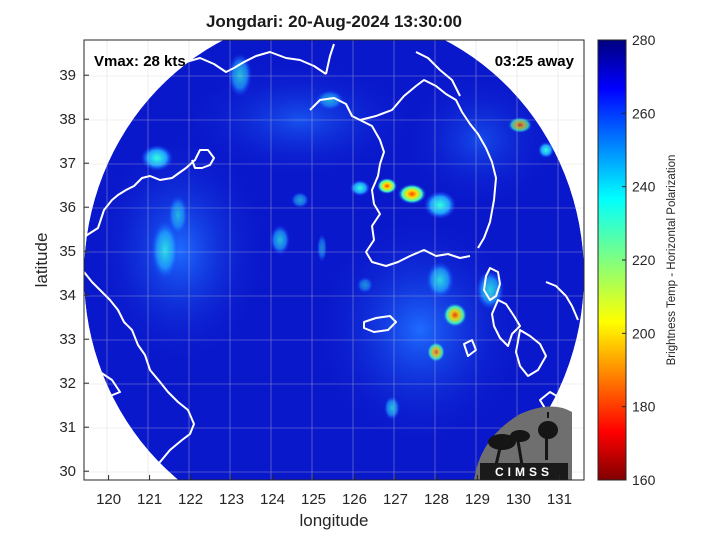  I want to click on logo-text: CIMSS, so click(524, 472).